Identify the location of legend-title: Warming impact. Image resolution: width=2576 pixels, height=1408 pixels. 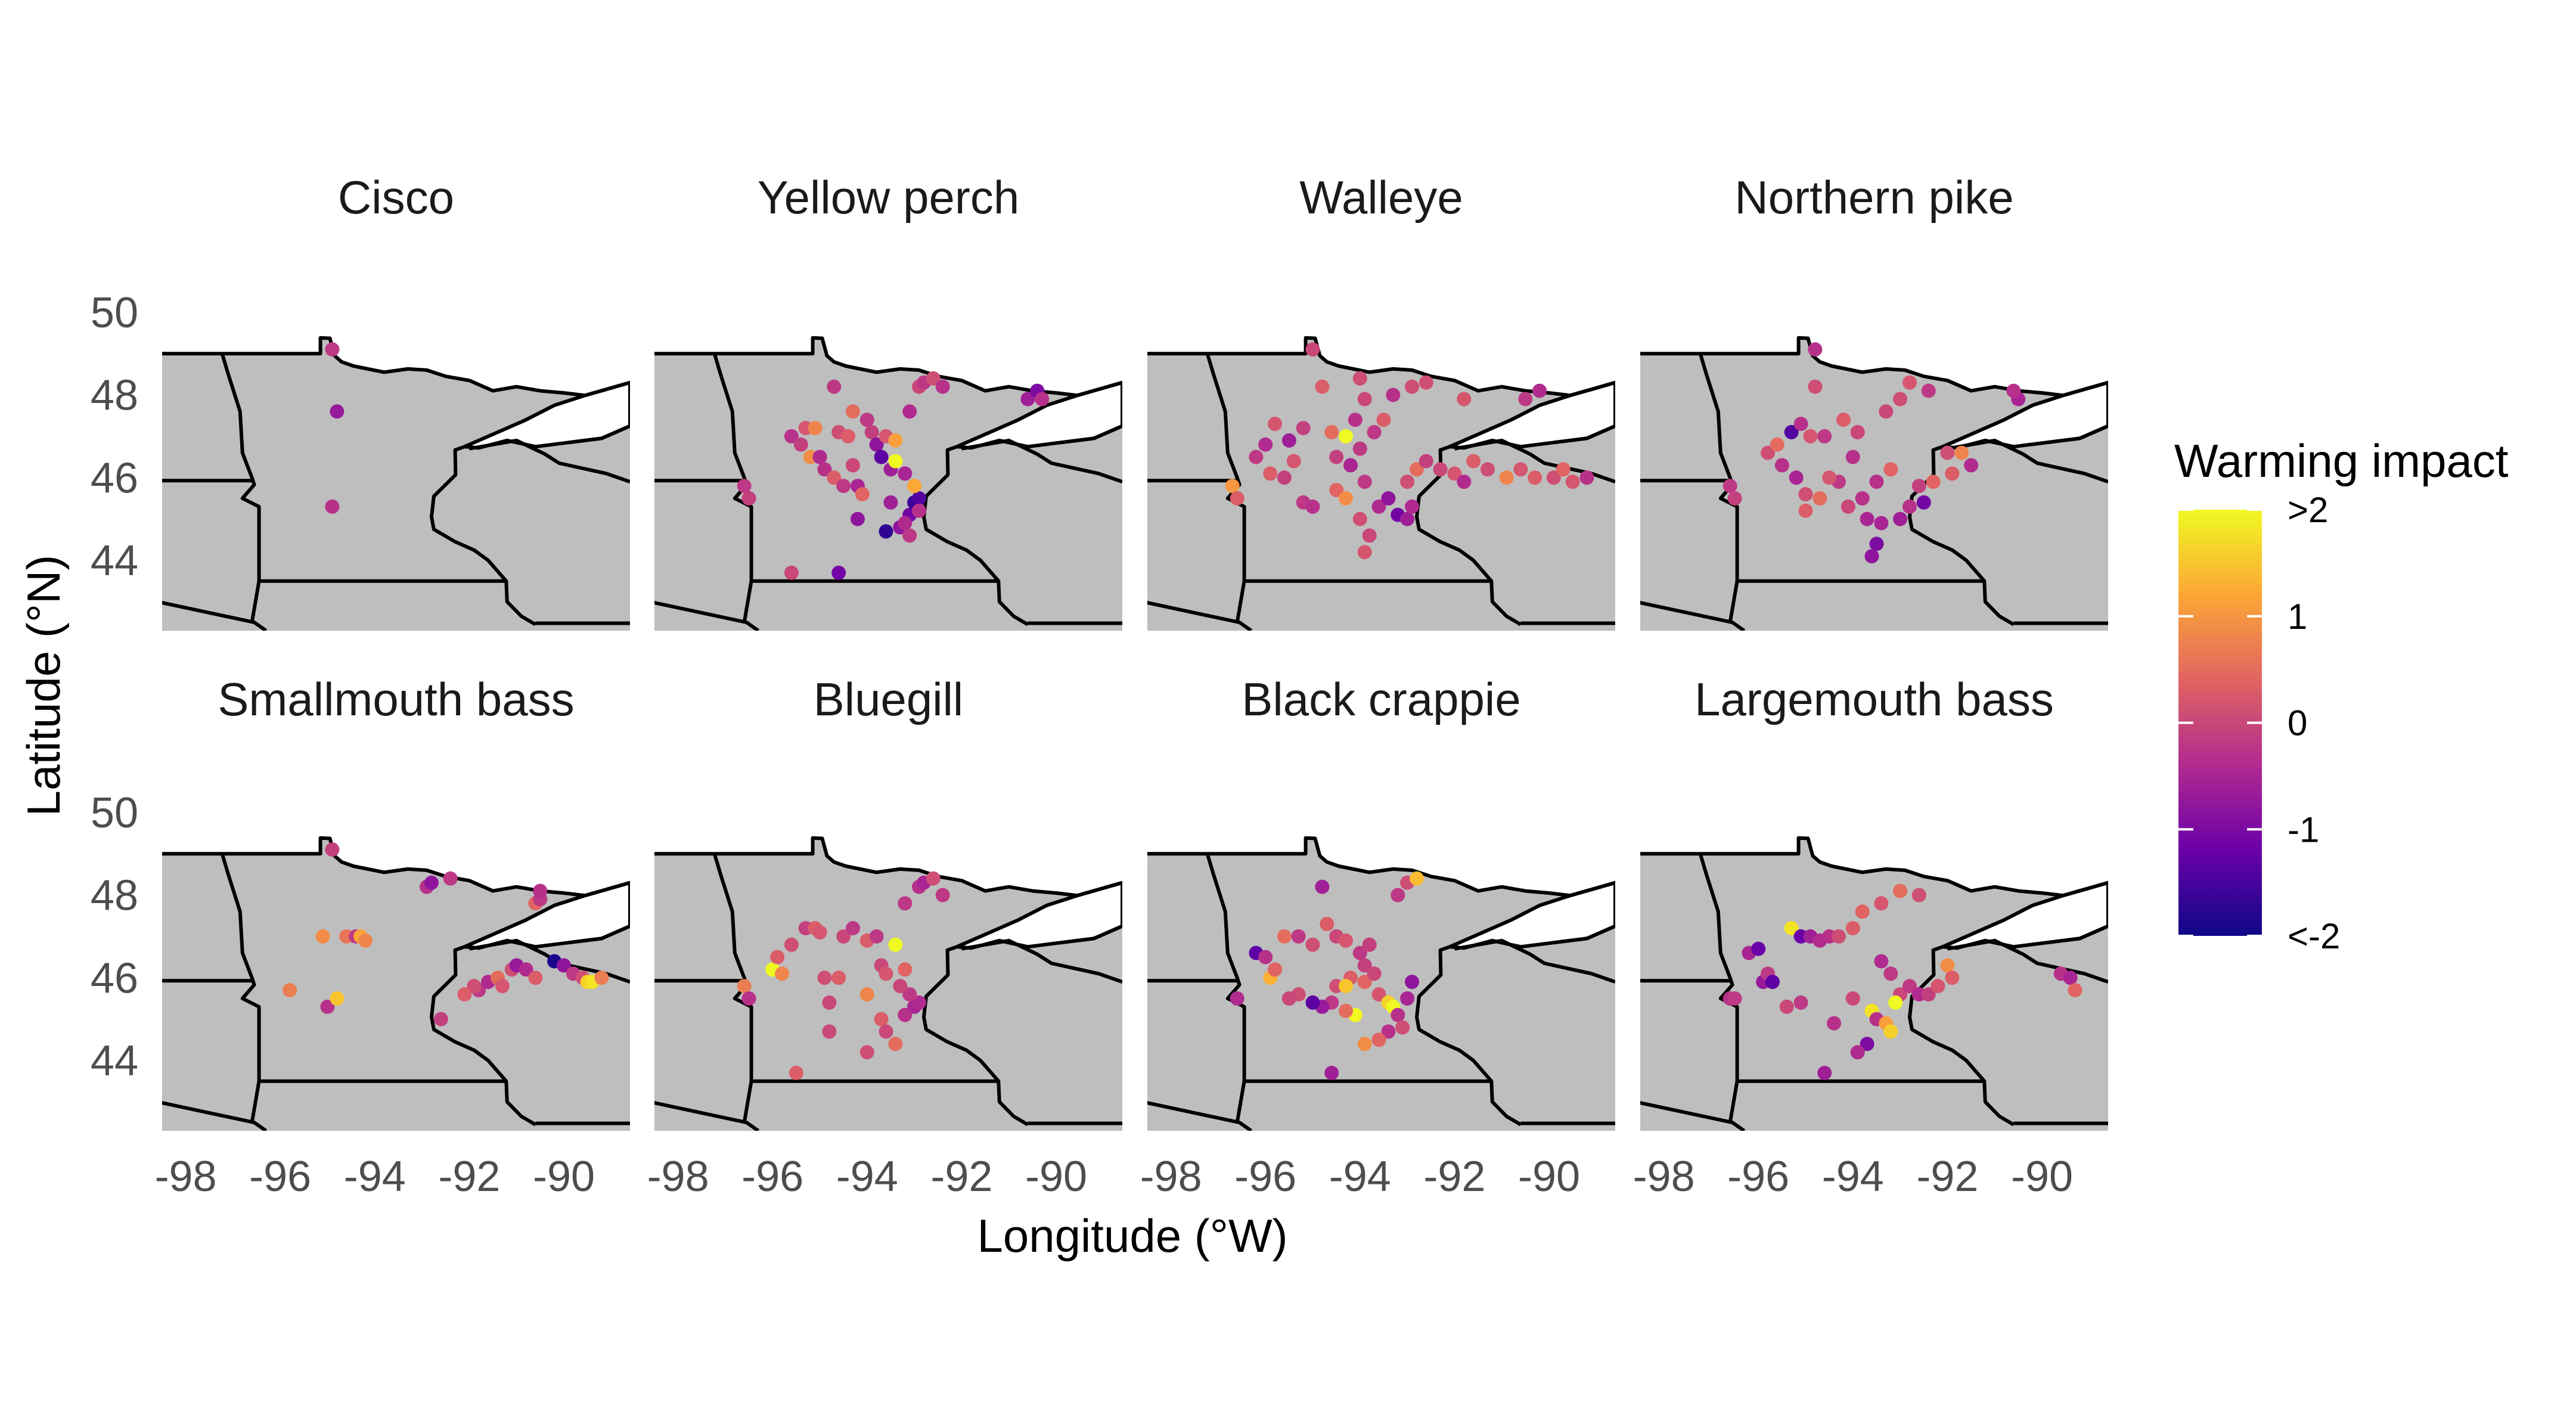
(2342, 461).